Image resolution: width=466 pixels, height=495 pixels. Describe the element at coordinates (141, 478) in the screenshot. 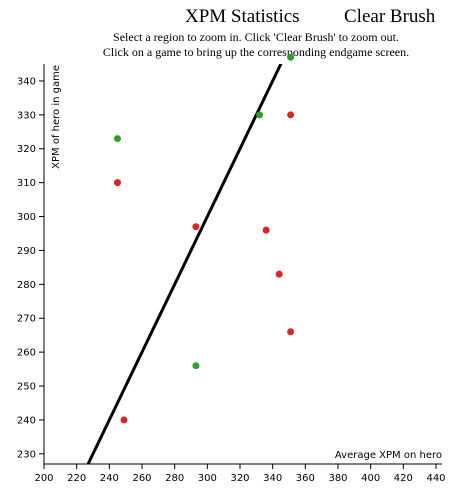

I see `x-tick-label: 260` at that location.